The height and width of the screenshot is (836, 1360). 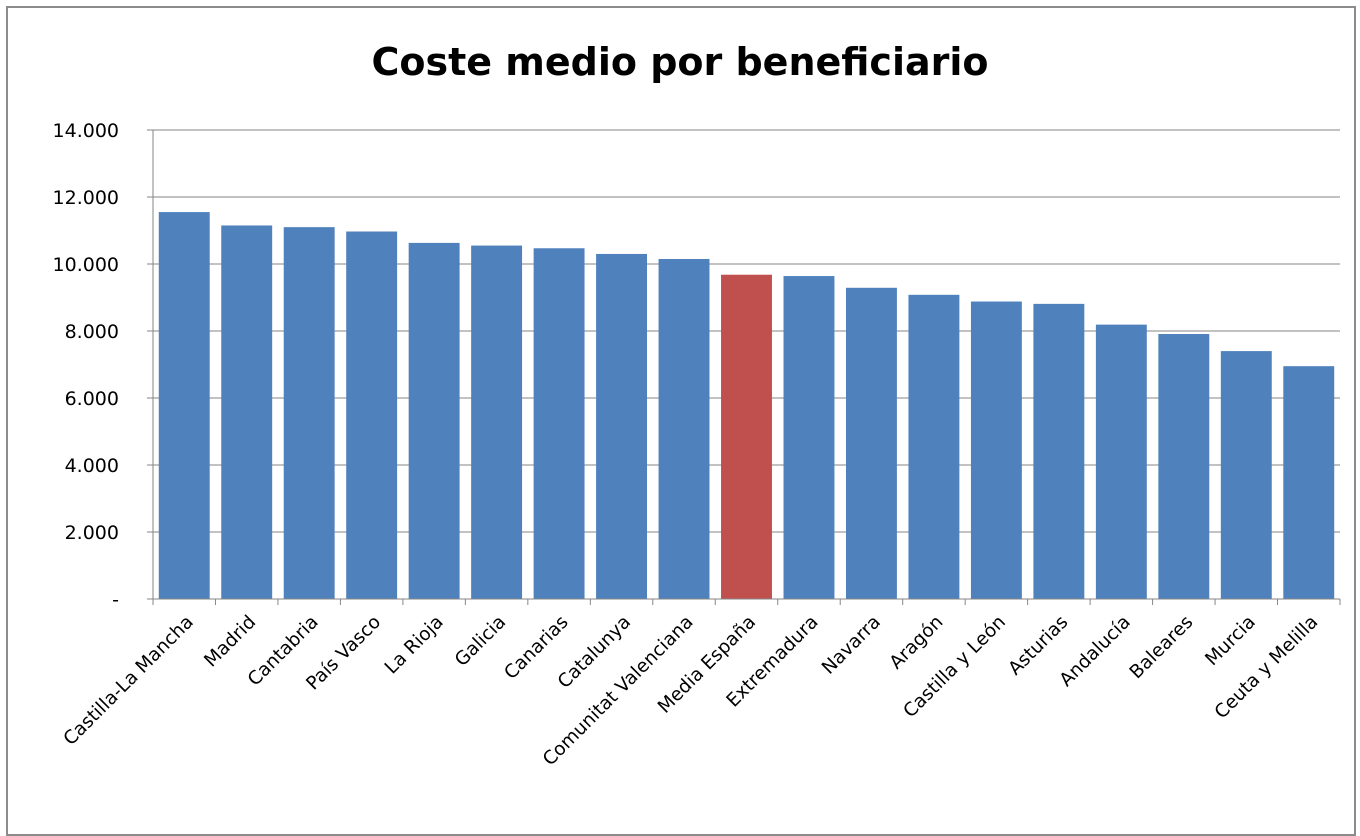 I want to click on bar-galicia, so click(x=497, y=422).